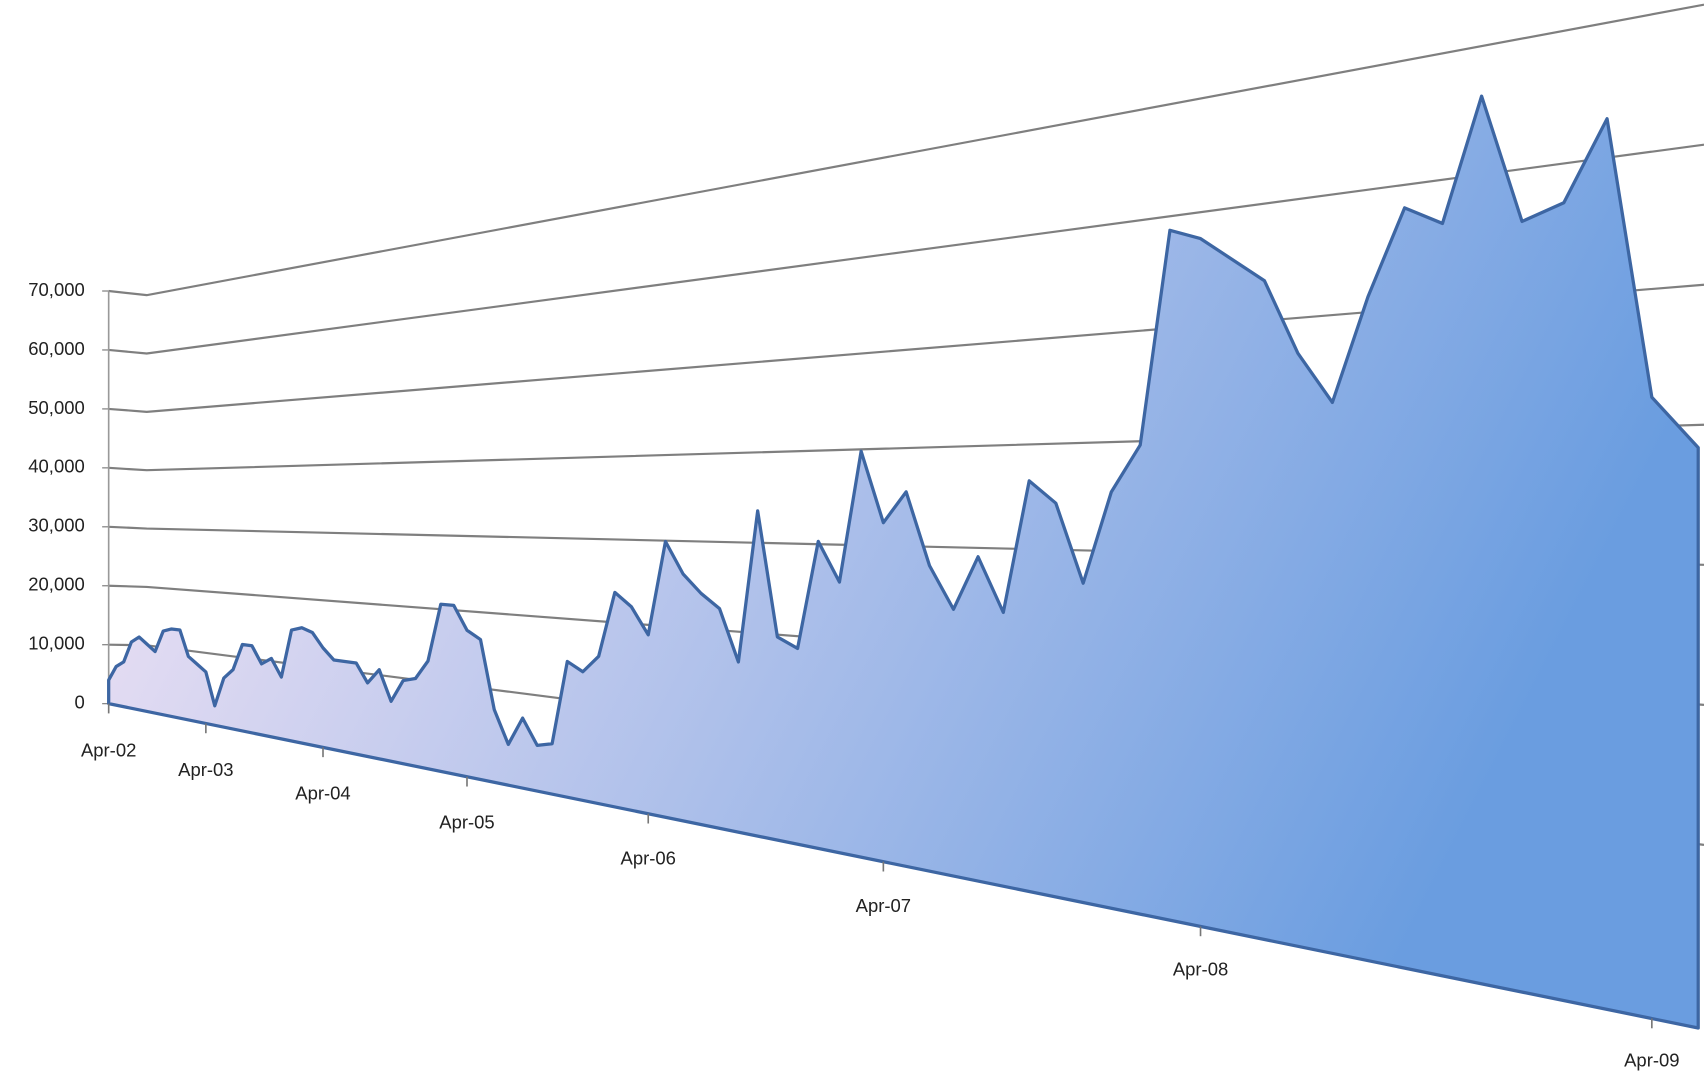 This screenshot has width=1704, height=1075. I want to click on y-tick-label: 50,000, so click(56, 407).